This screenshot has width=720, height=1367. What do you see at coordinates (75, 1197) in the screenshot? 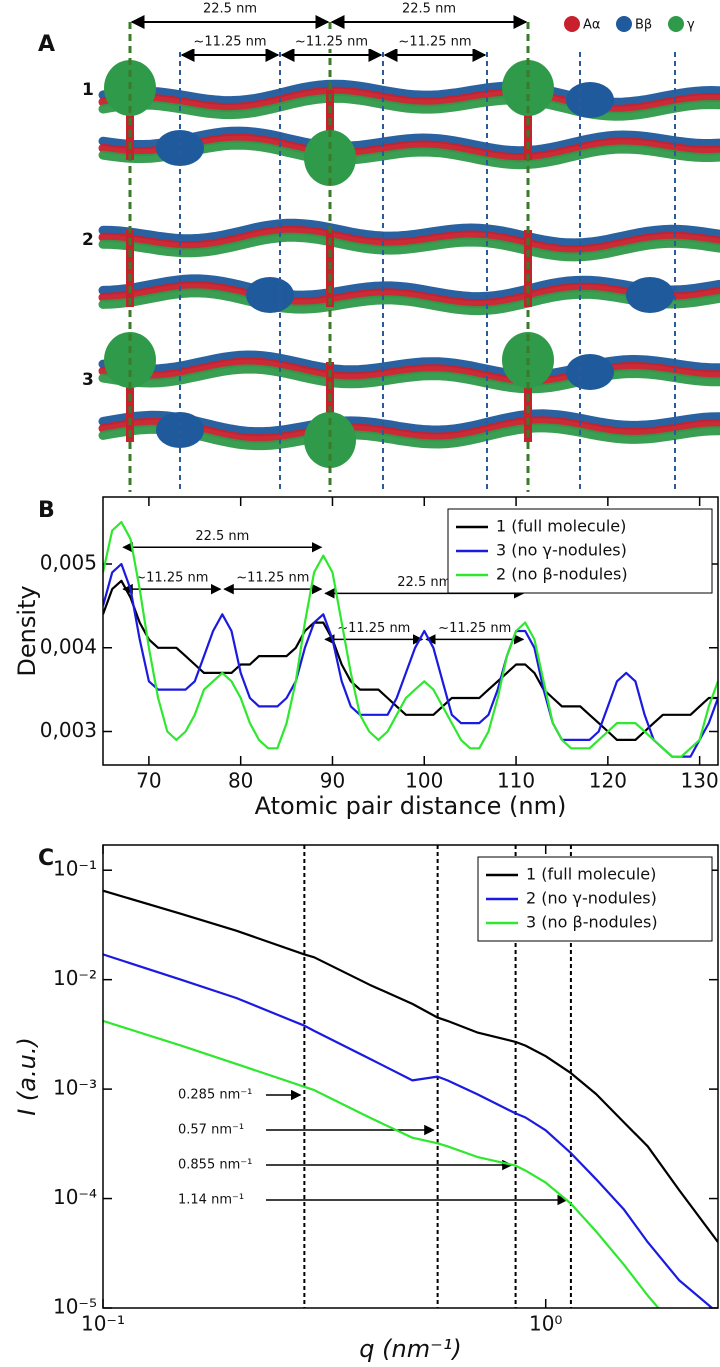
I see `y-tick-label: 10⁻⁴` at bounding box center [75, 1197].